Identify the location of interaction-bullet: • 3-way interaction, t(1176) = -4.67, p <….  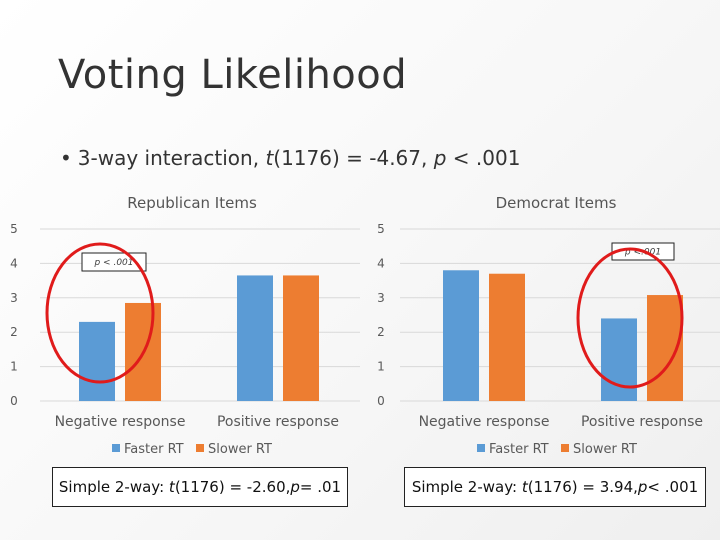
(290, 158).